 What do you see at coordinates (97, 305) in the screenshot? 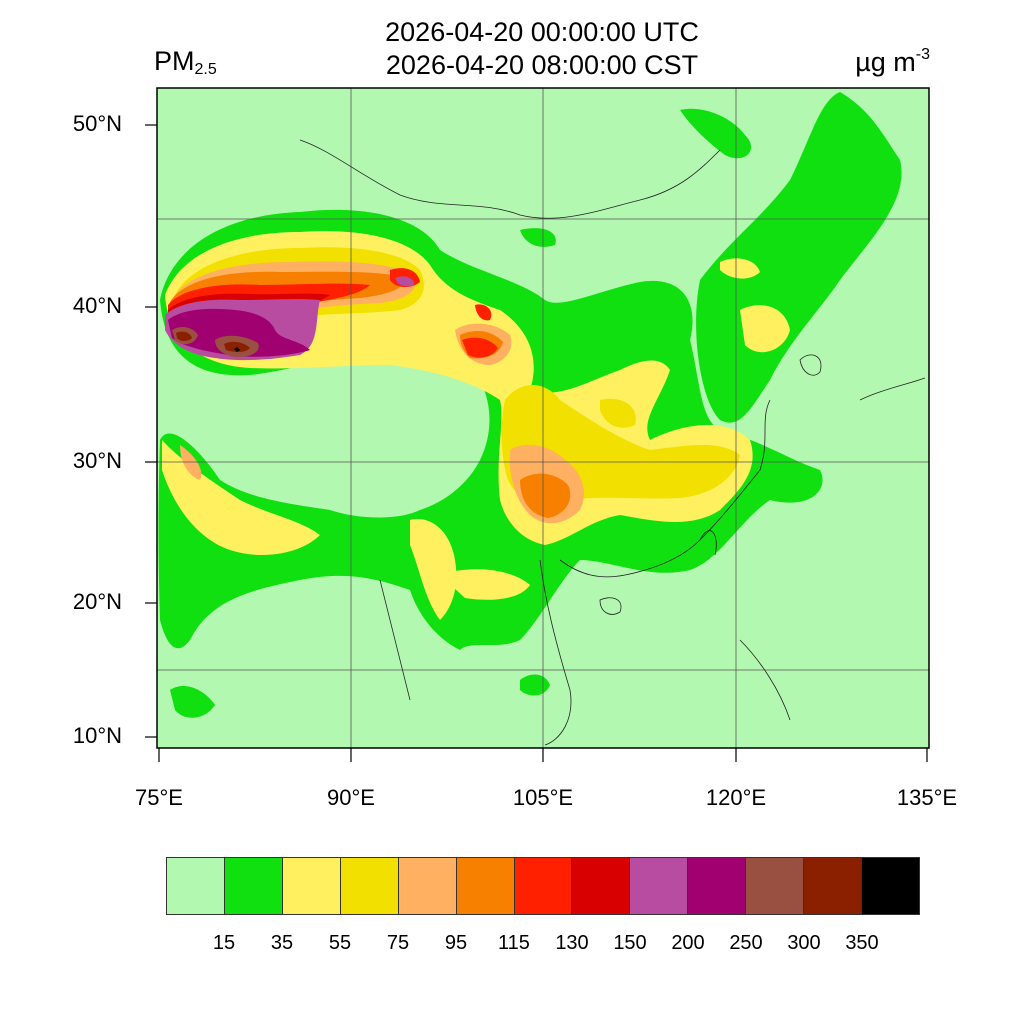
I see `lat-label-40n: 40°N` at bounding box center [97, 305].